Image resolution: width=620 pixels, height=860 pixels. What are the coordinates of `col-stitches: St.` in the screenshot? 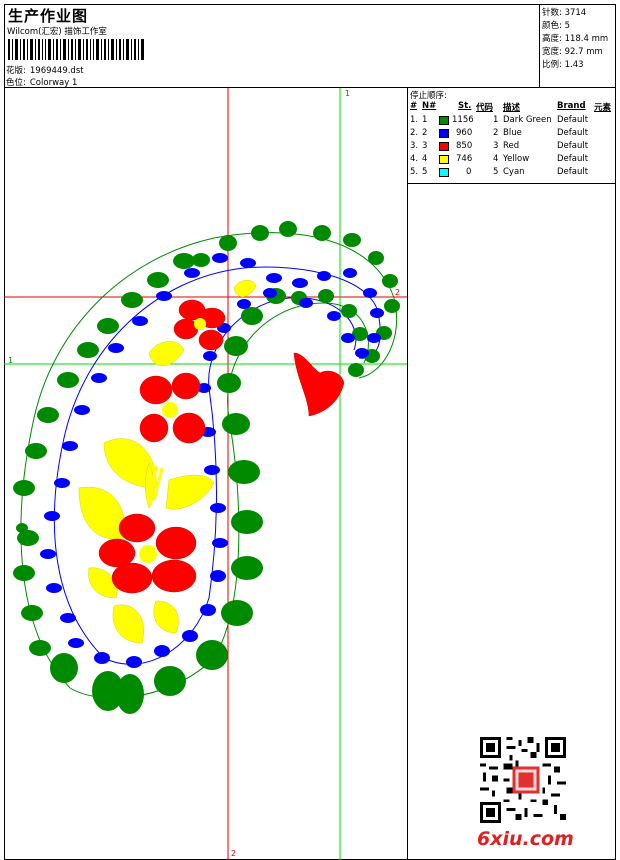 It's located at (465, 106).